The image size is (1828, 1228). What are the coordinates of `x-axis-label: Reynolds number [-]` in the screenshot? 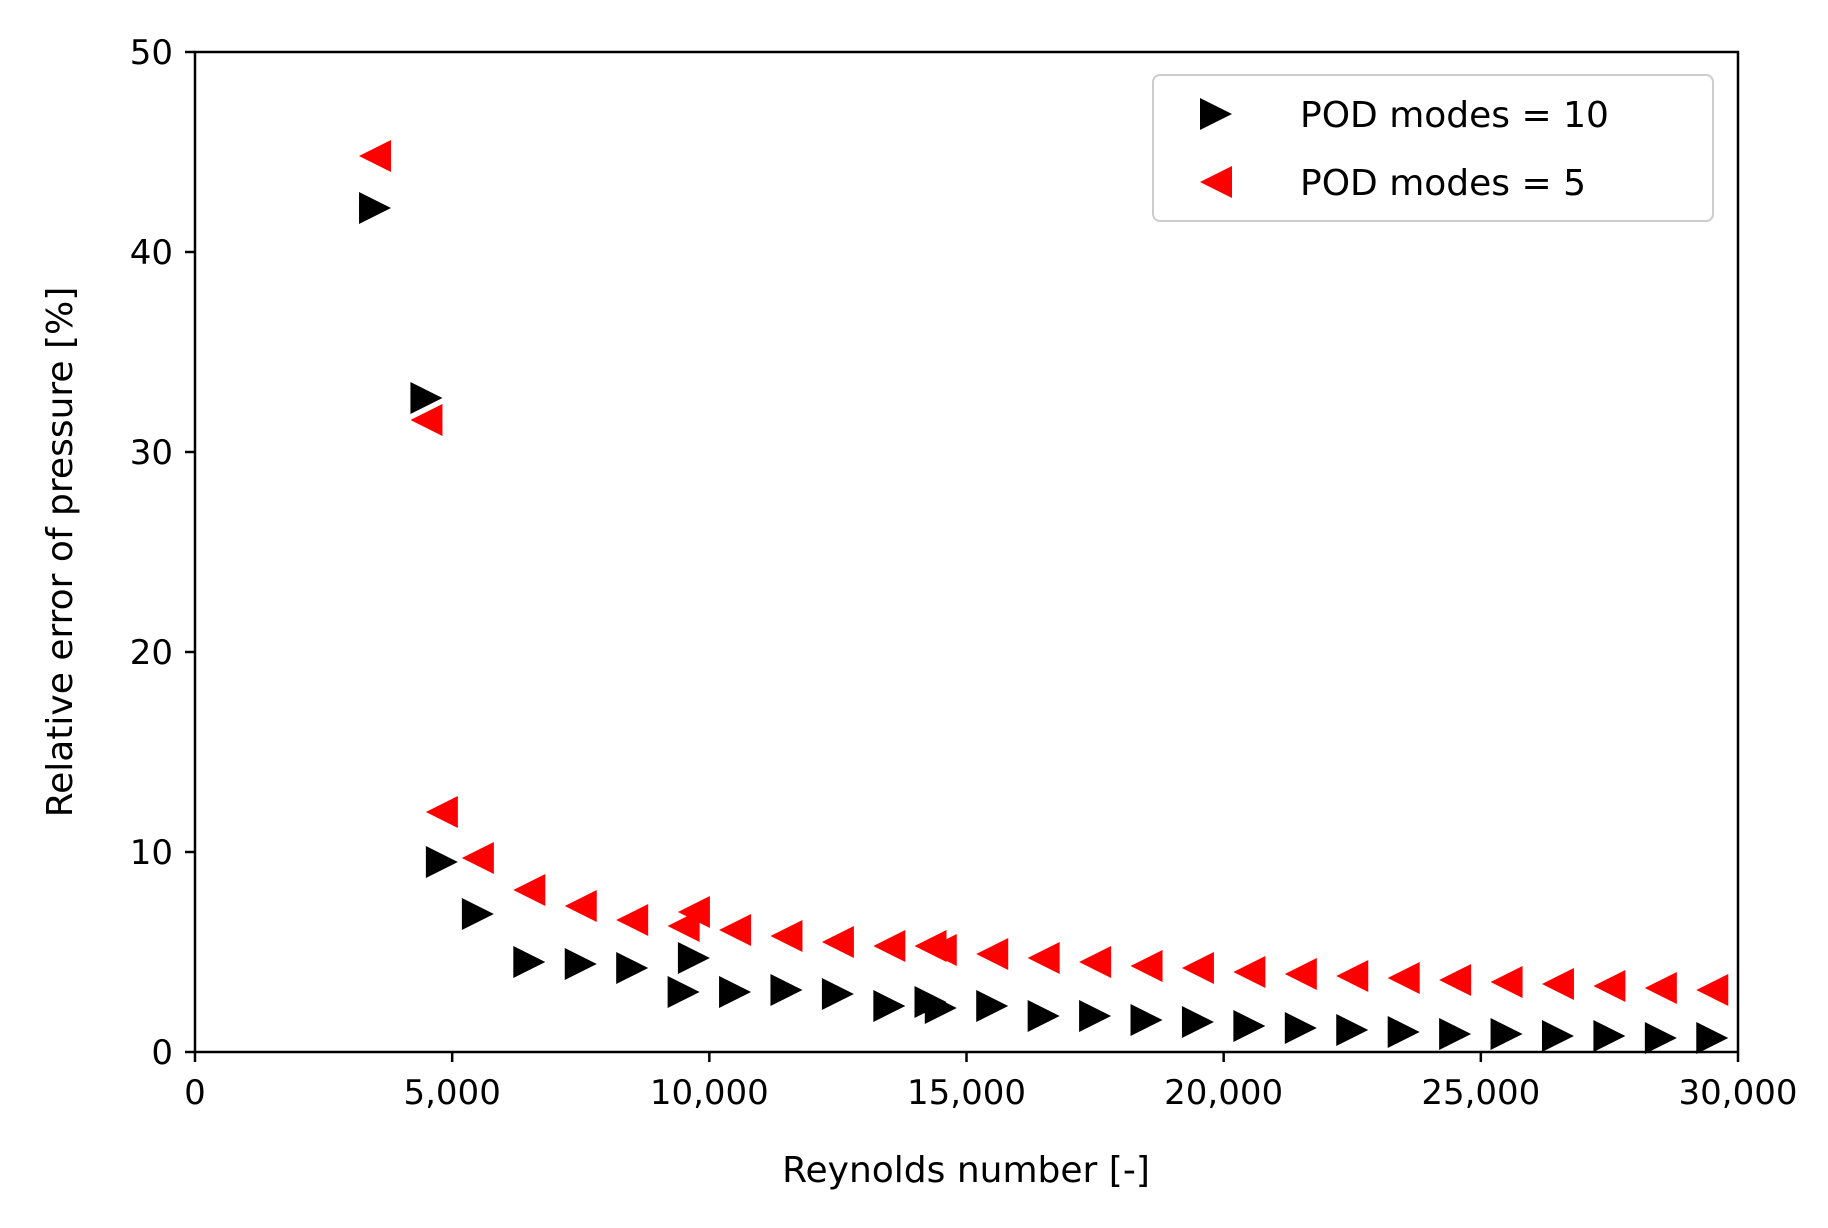 It's located at (966, 1170).